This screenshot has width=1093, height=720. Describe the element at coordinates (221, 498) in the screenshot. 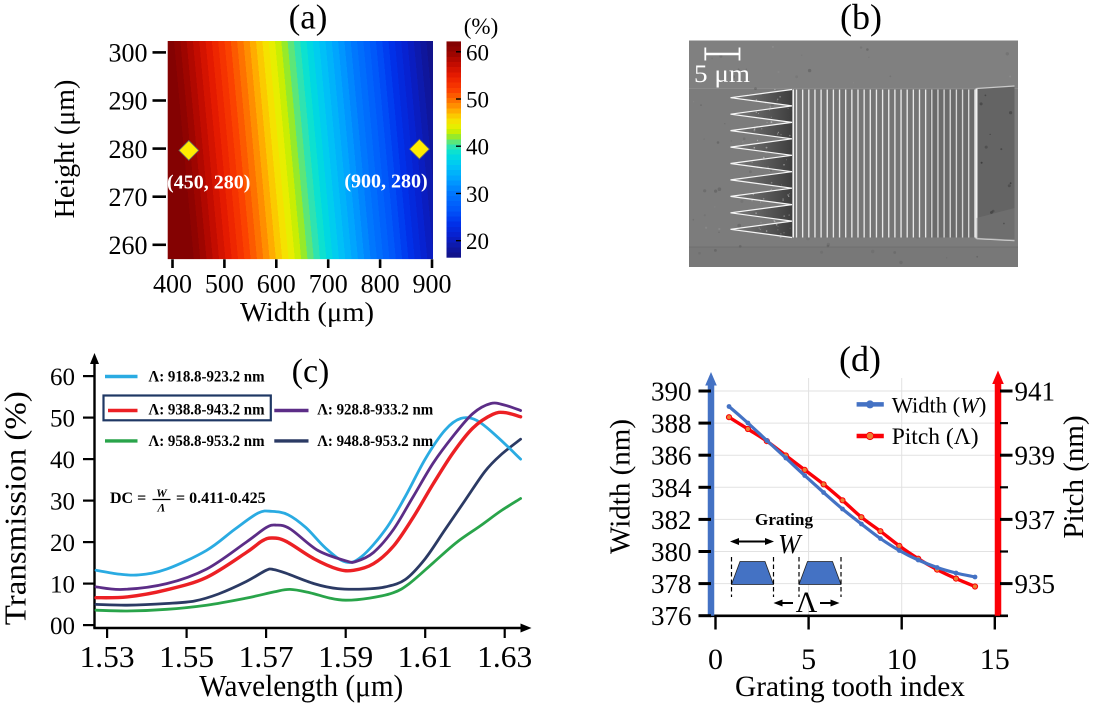

I see `svg-text: = 0.411-0.425` at that location.